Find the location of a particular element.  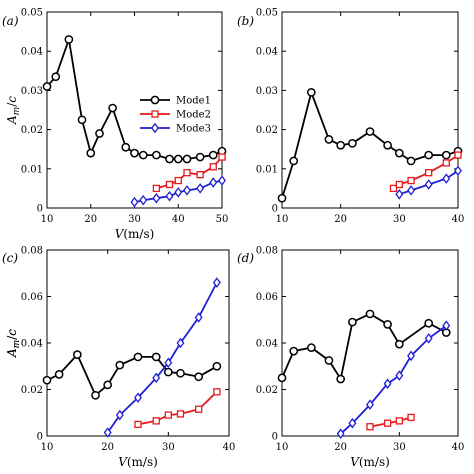

legend-marker-mode2 is located at coordinates (155, 114).